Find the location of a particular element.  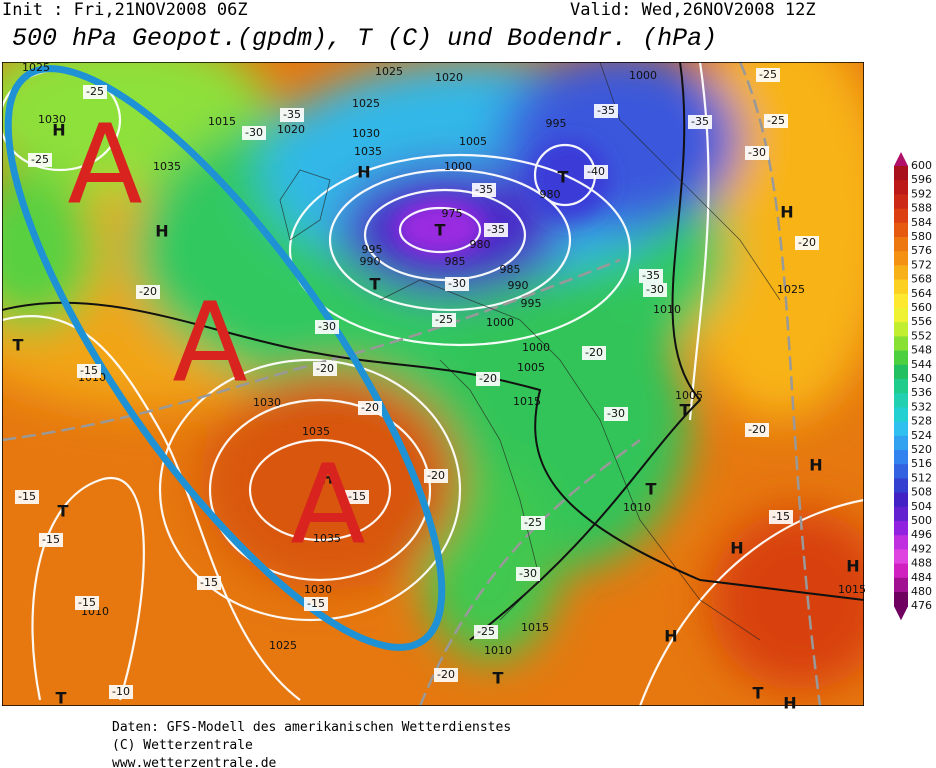

colorbar-label: 588 is located at coordinates (921, 208).